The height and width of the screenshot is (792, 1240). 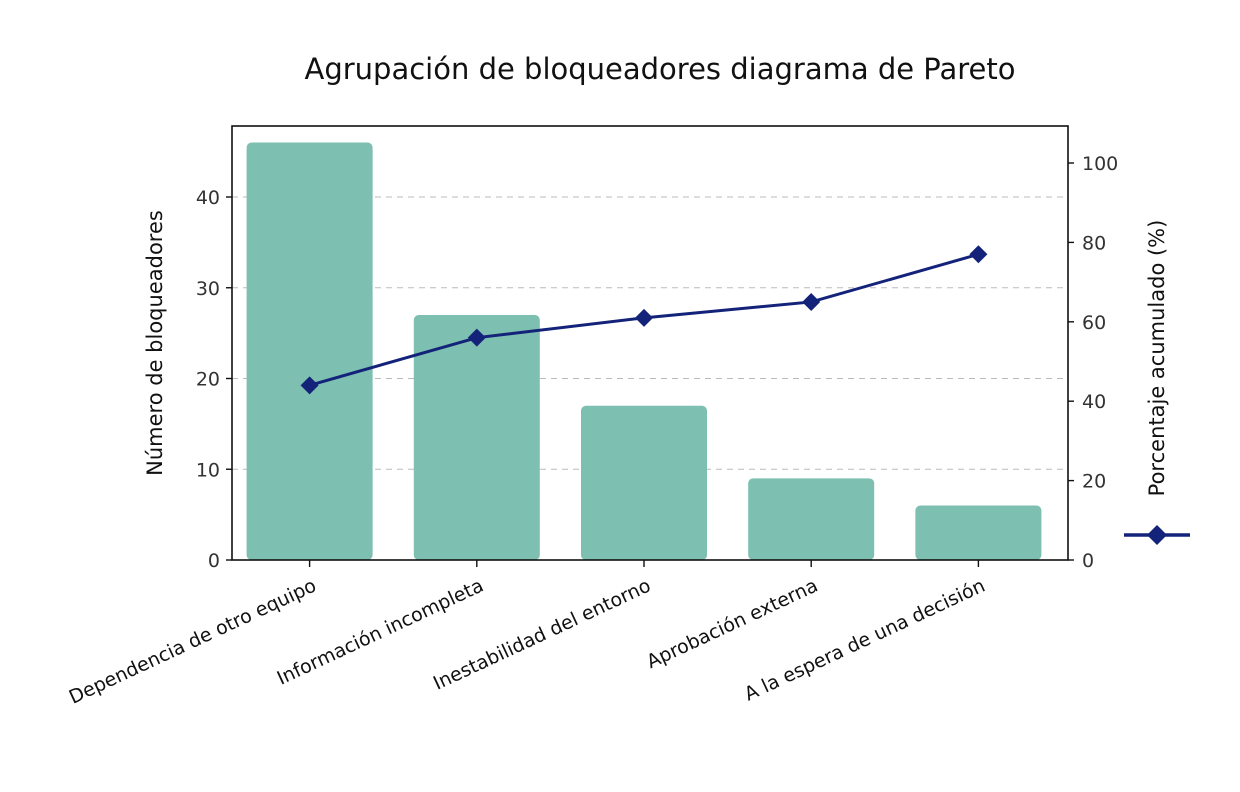 I want to click on y-tick-label: 30, so click(x=208, y=289).